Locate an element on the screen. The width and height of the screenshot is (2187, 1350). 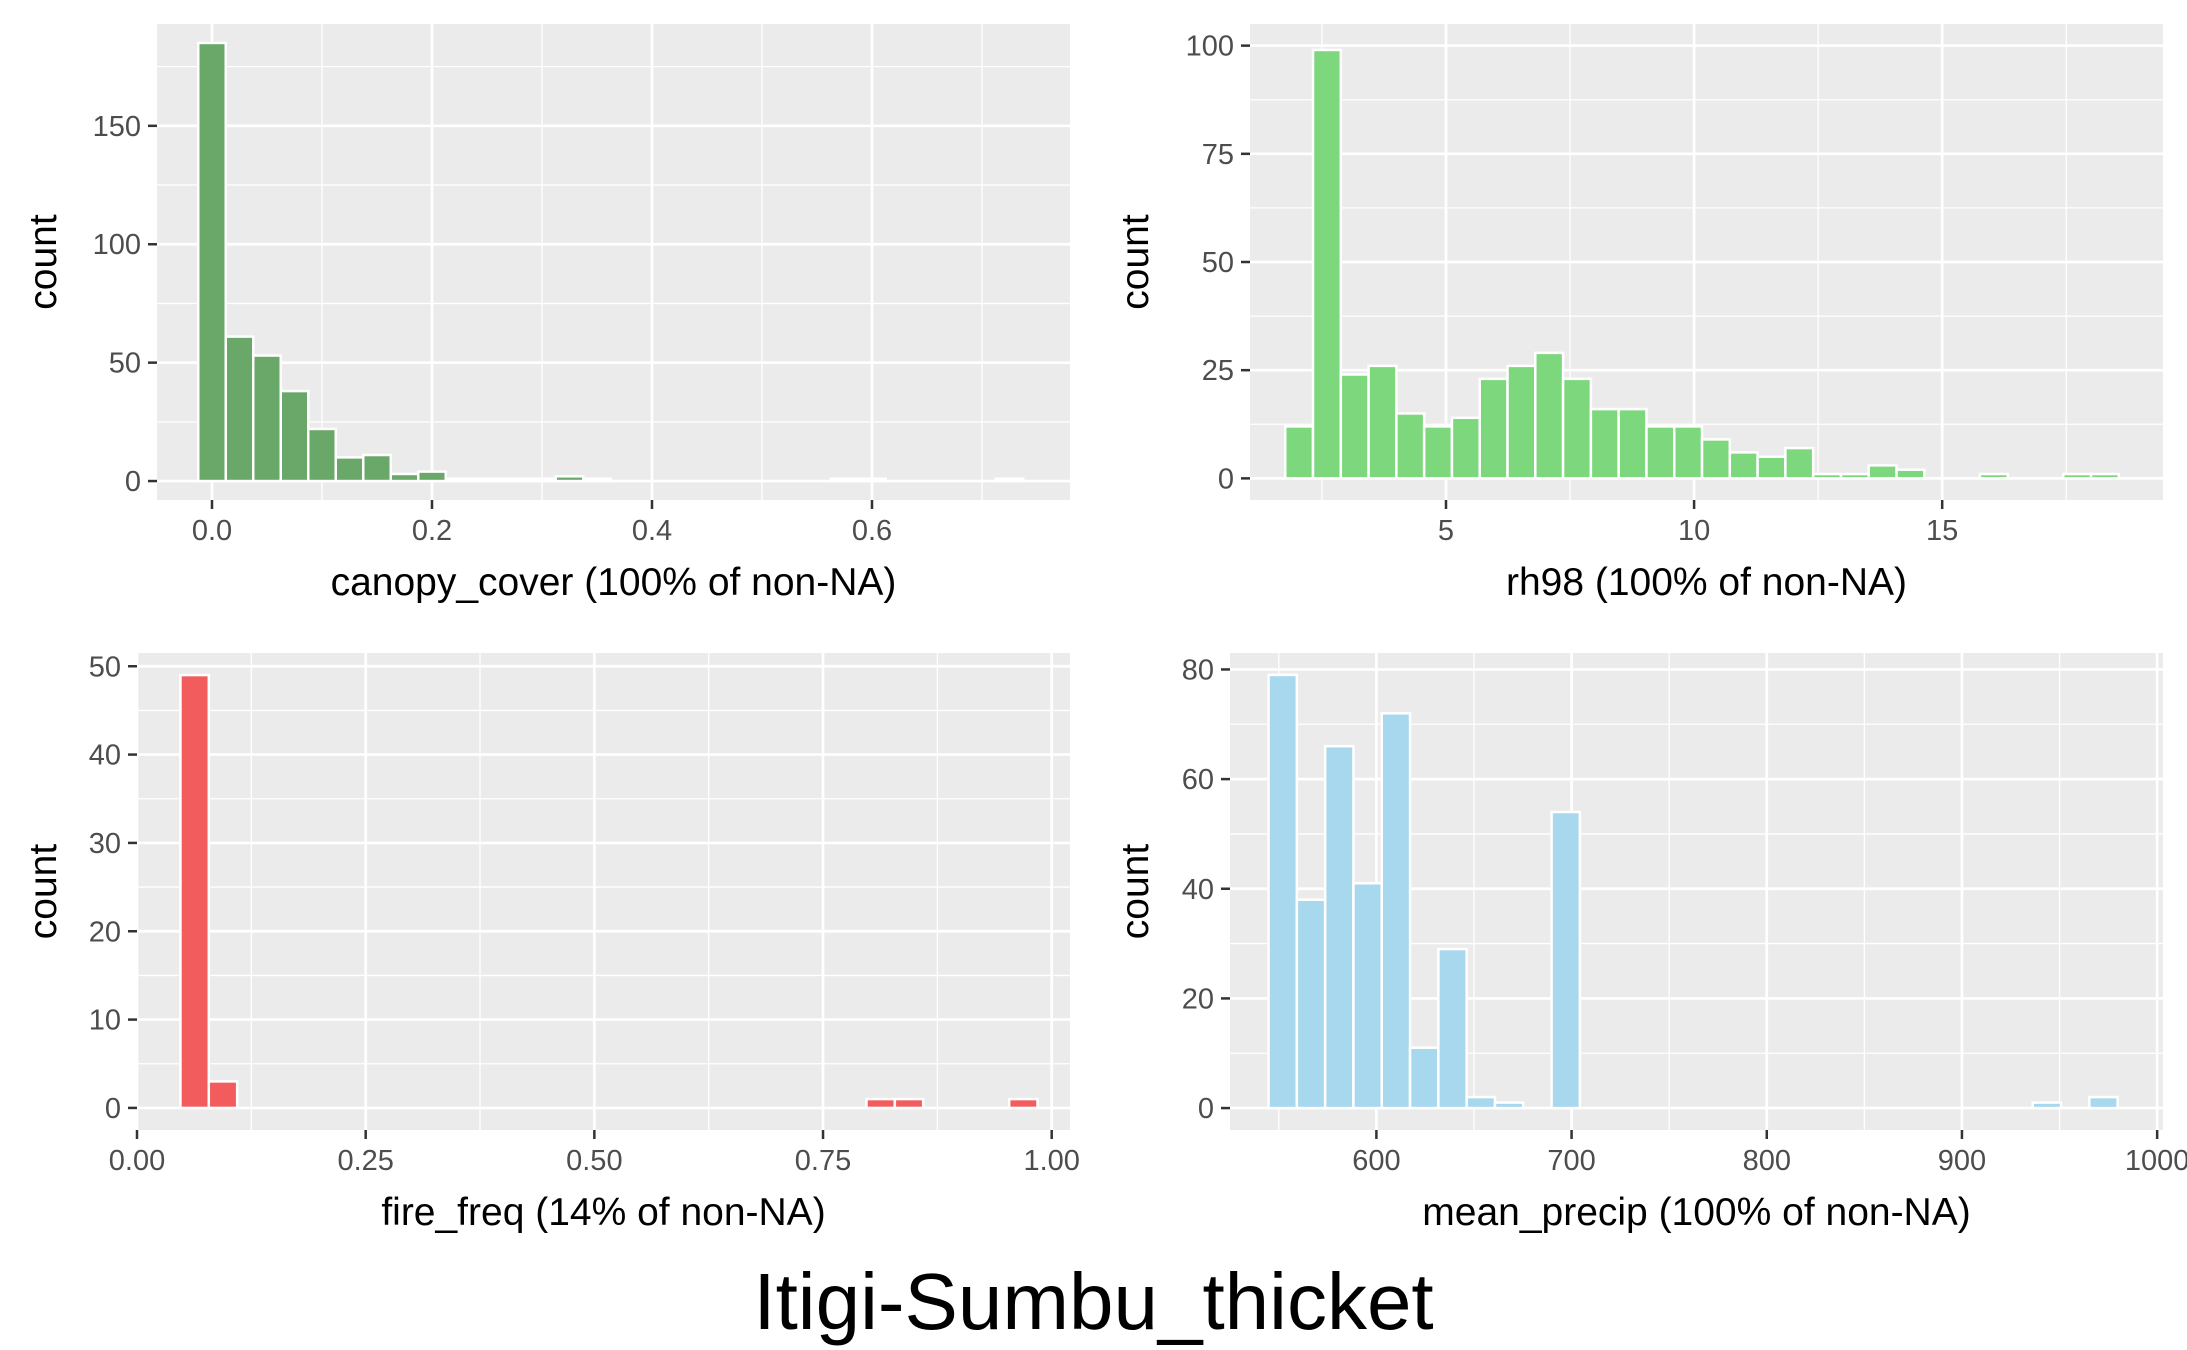
y-tick-label: 10 is located at coordinates (105, 1021).